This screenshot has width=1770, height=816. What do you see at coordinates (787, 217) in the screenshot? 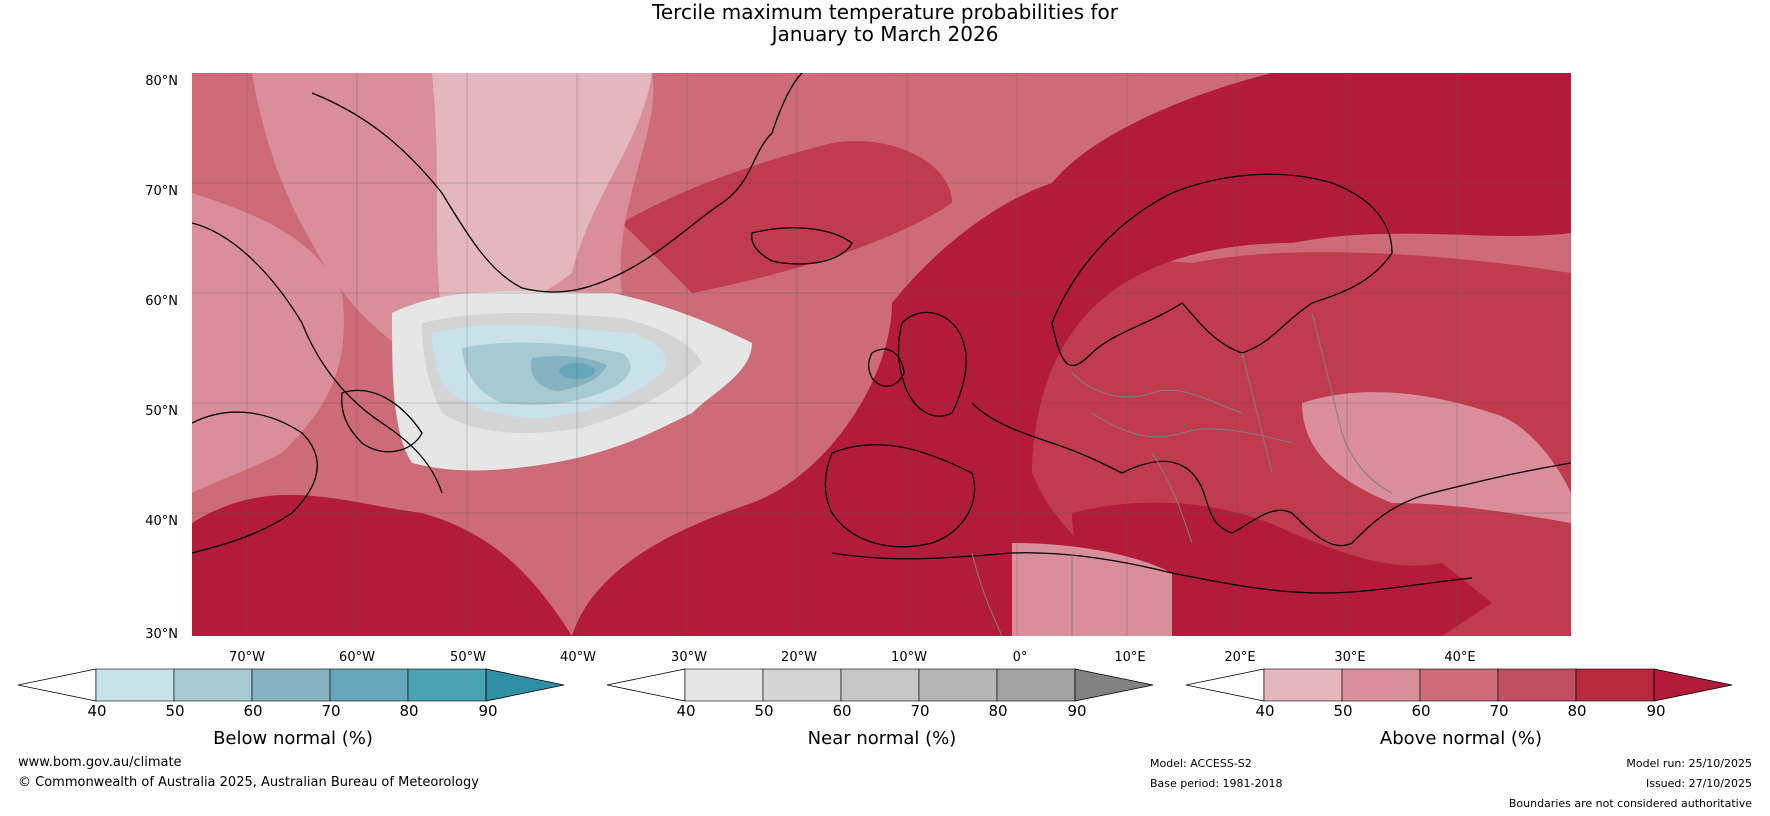
I see `north-atlantic-80-90-region` at bounding box center [787, 217].